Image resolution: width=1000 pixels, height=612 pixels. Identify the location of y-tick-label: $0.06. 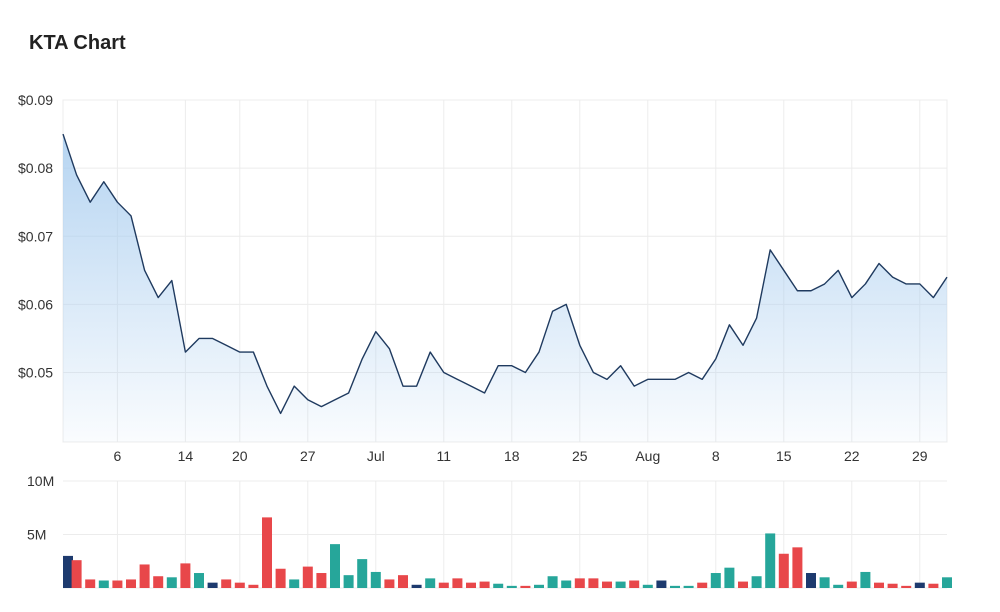
(35, 304).